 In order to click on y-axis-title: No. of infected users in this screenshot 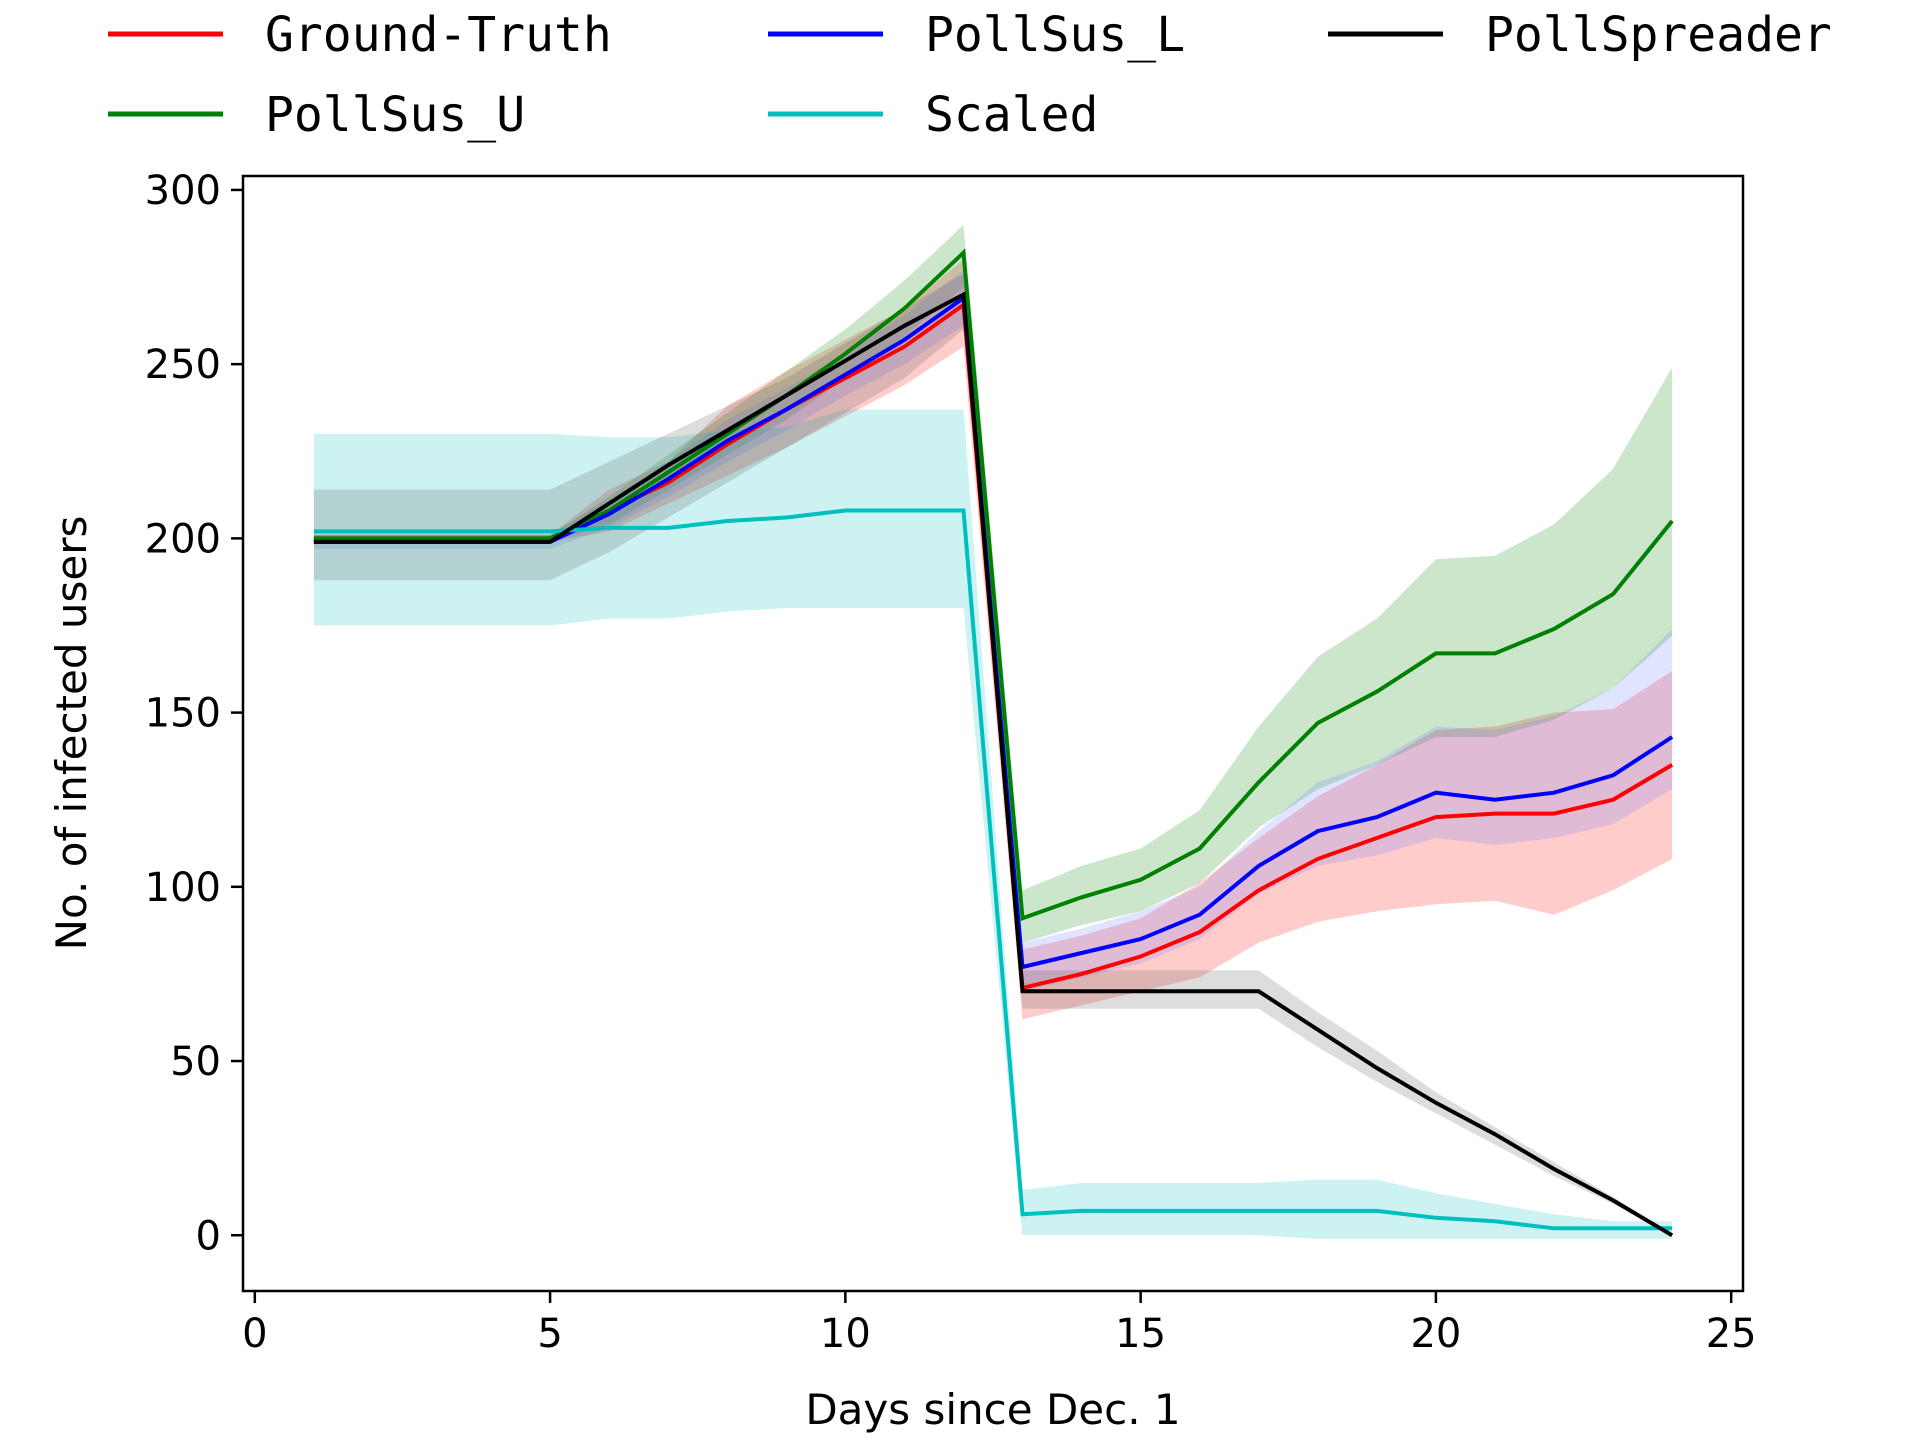, I will do `click(71, 733)`.